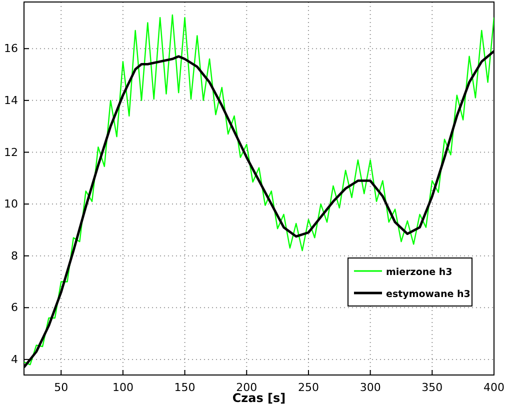 The image size is (507, 408). I want to click on legend-label: estymowane h3, so click(428, 294).